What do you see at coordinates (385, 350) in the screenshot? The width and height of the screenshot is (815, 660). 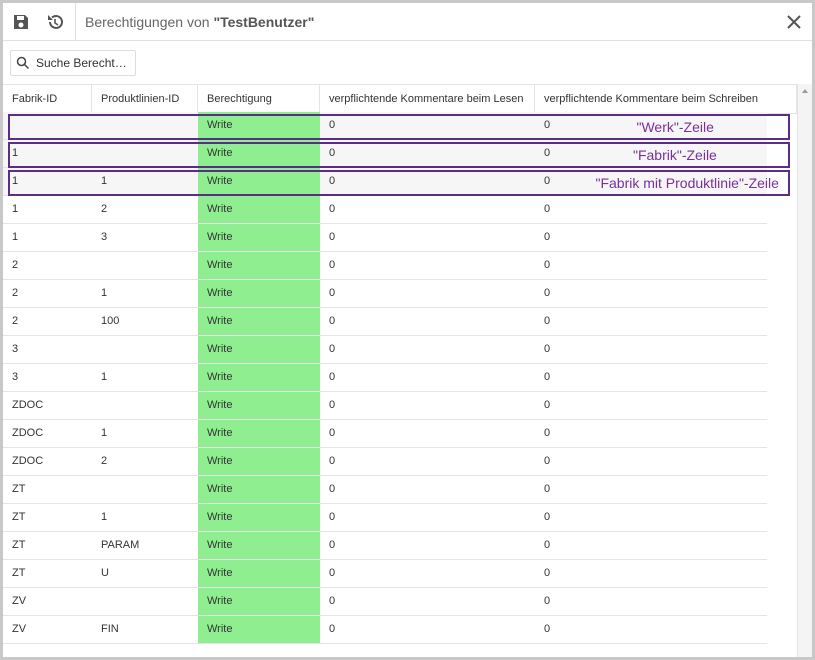 I see `table-row: 3 Write 0 0` at bounding box center [385, 350].